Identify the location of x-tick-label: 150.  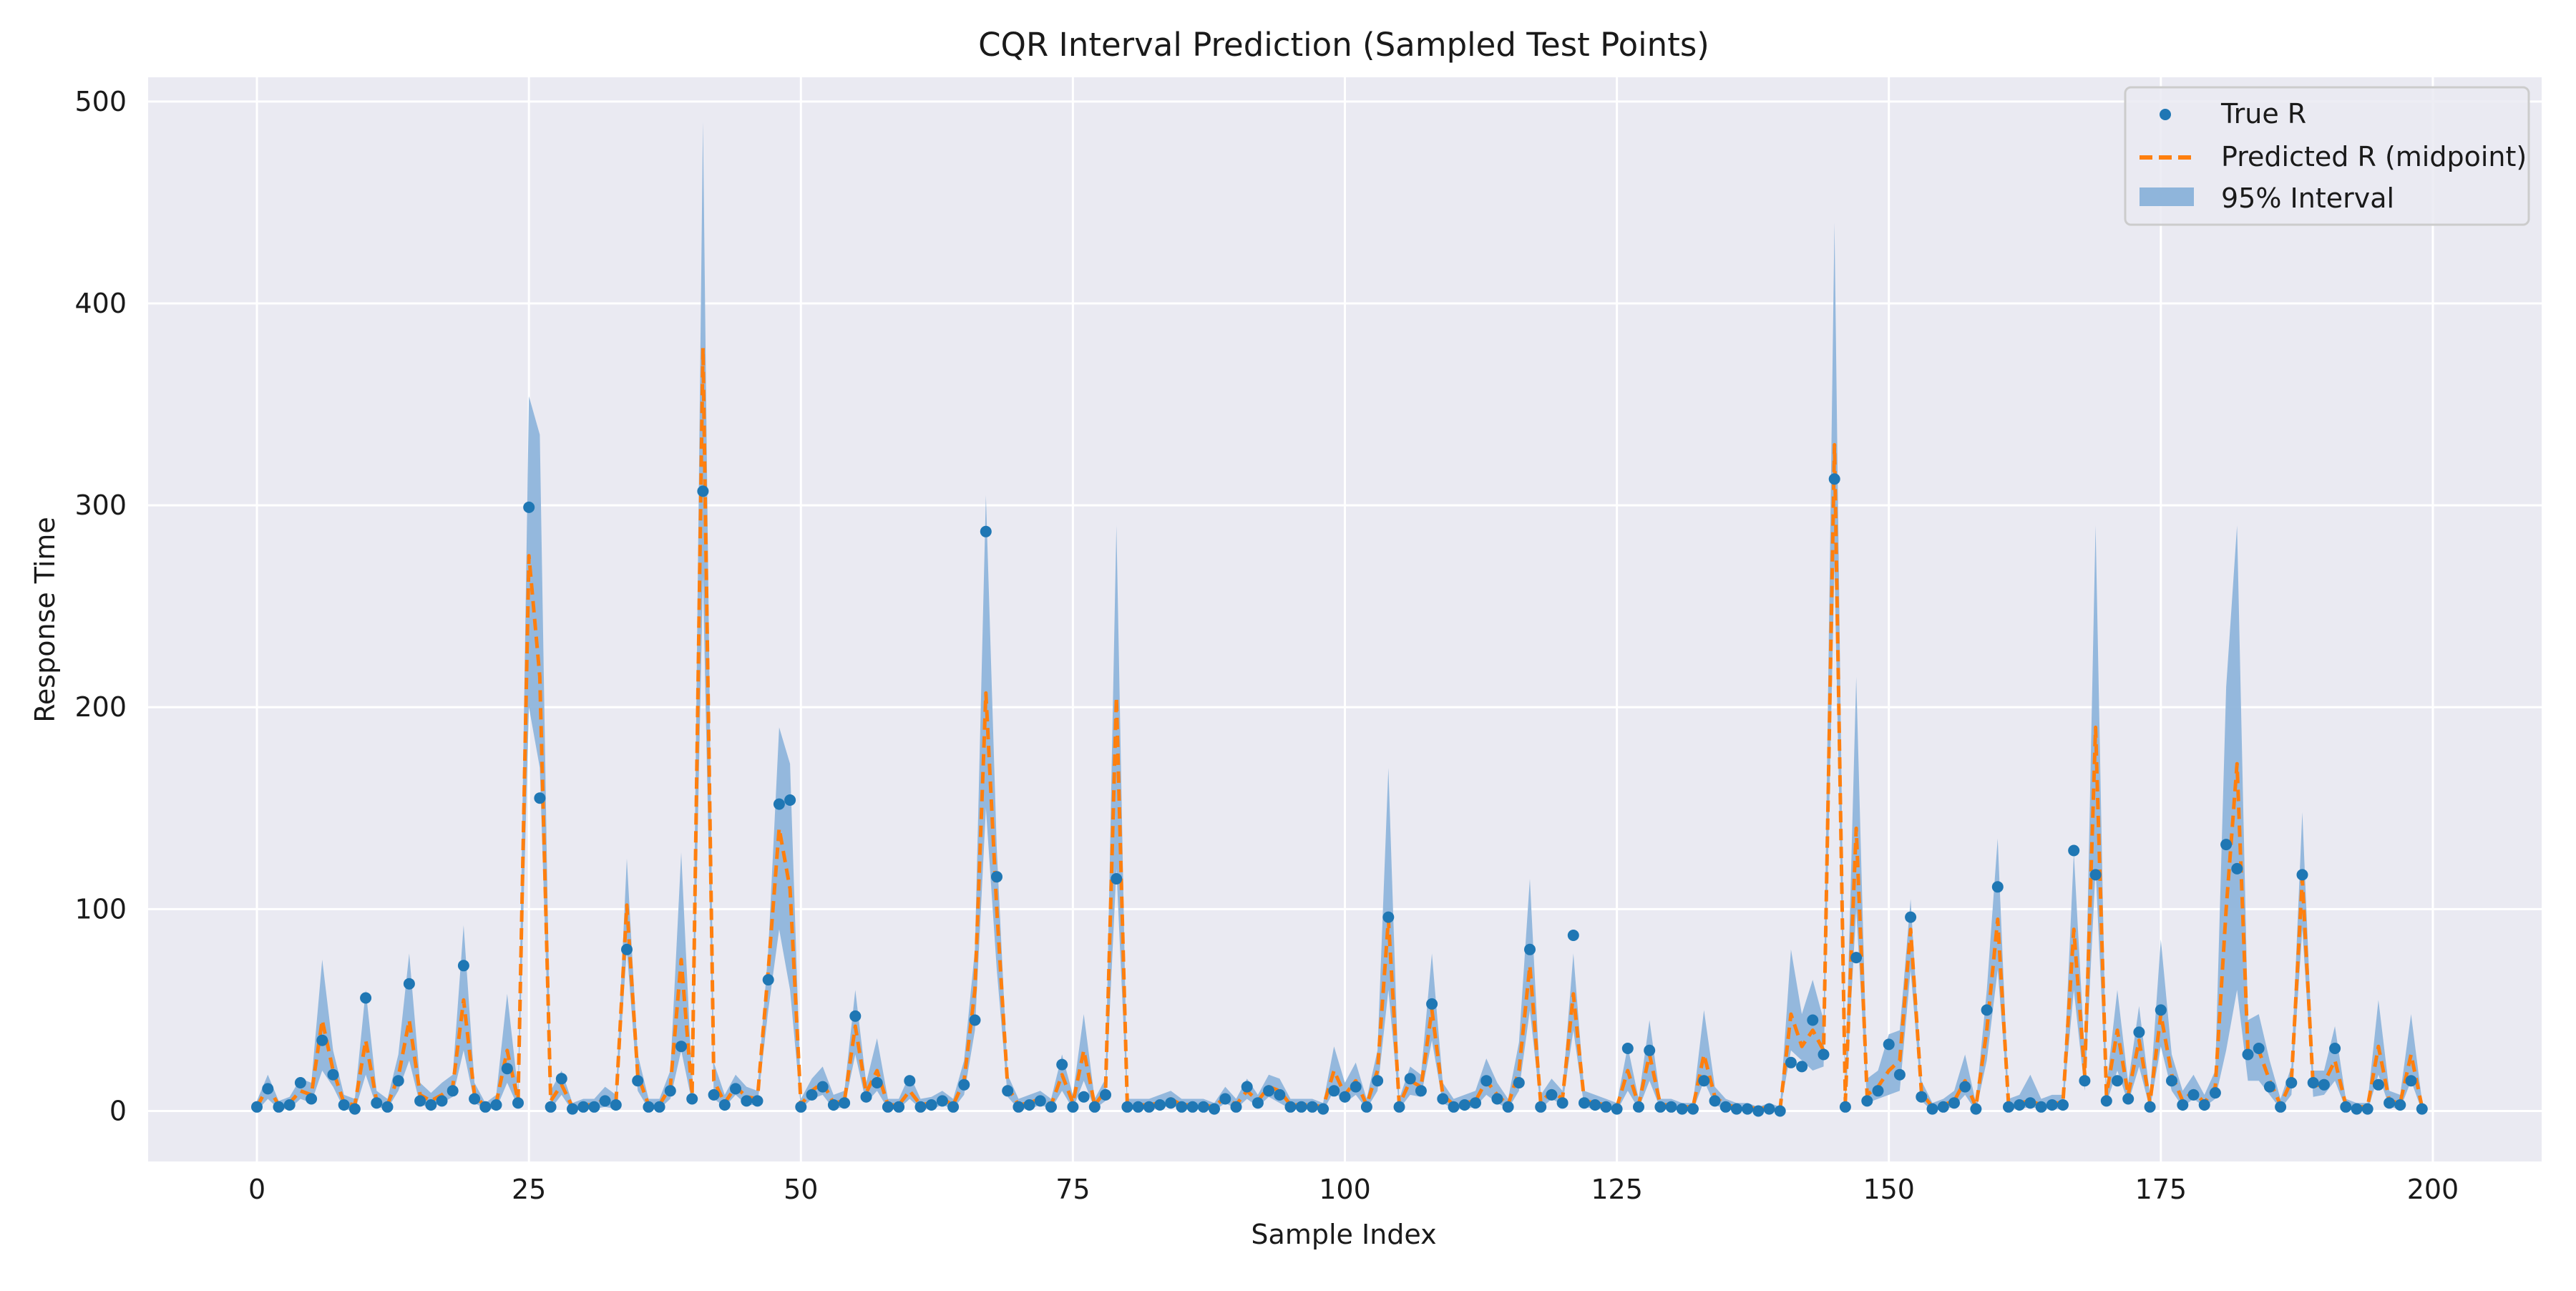
(1889, 1189).